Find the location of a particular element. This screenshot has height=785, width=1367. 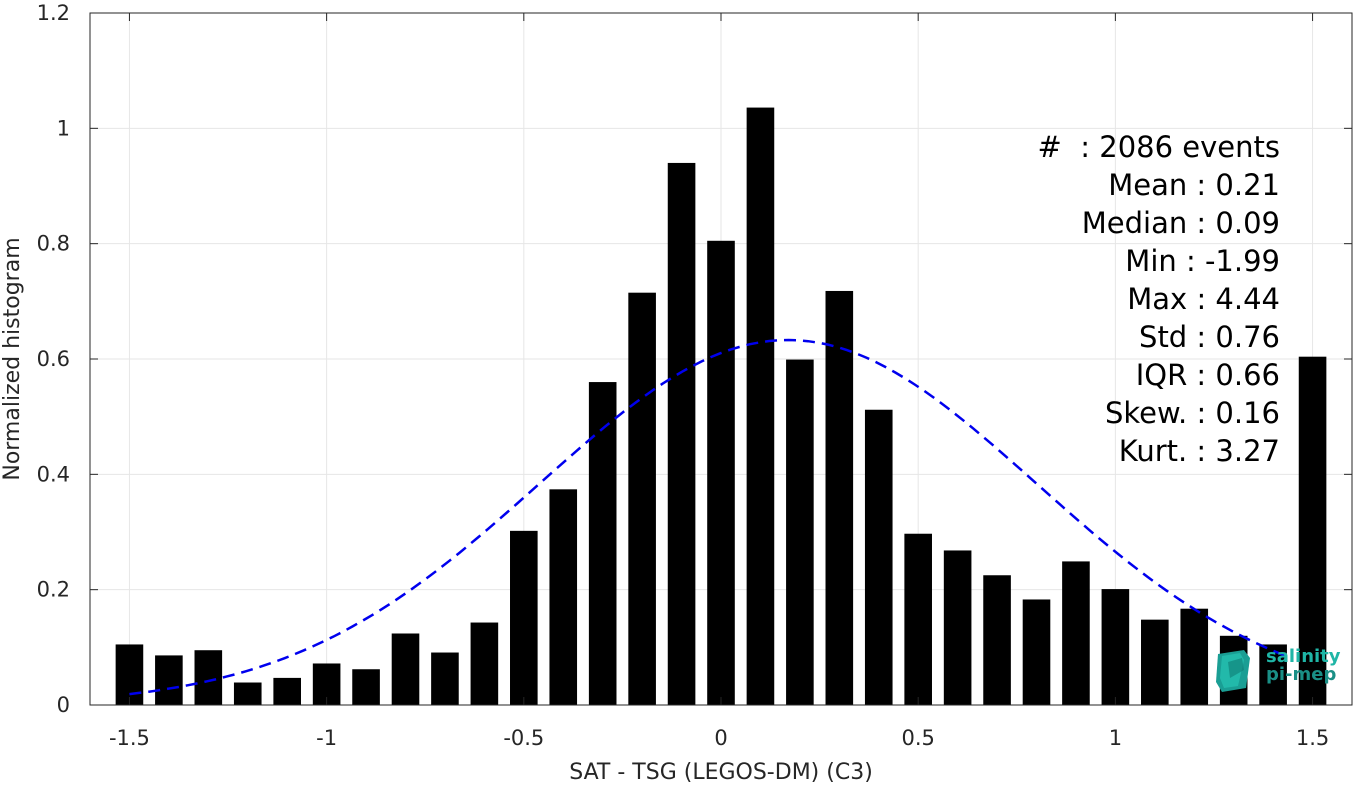

y-tick-label: 1 is located at coordinates (63, 128).